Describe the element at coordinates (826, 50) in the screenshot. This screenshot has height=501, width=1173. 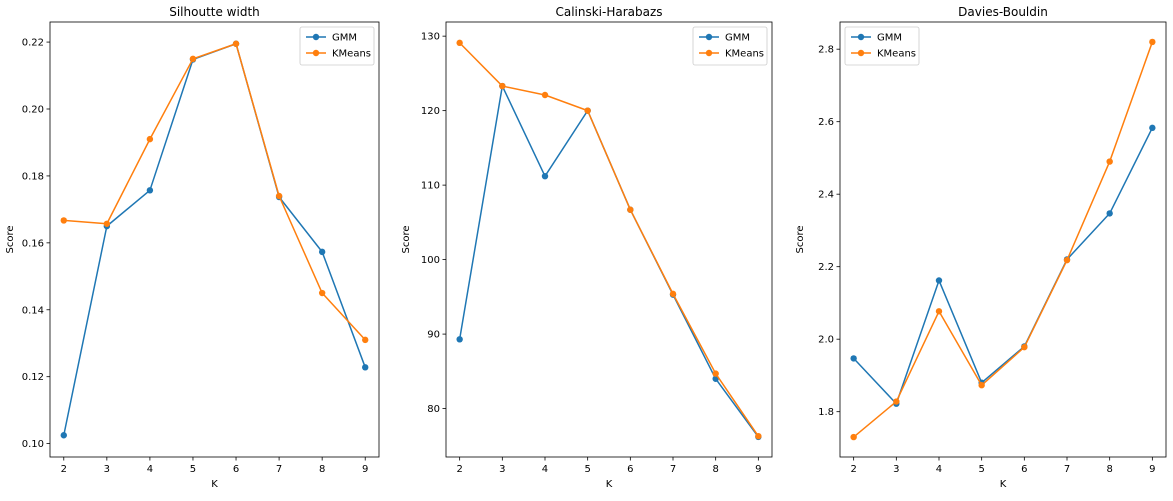
I see `y-tick-label: 2.8` at that location.